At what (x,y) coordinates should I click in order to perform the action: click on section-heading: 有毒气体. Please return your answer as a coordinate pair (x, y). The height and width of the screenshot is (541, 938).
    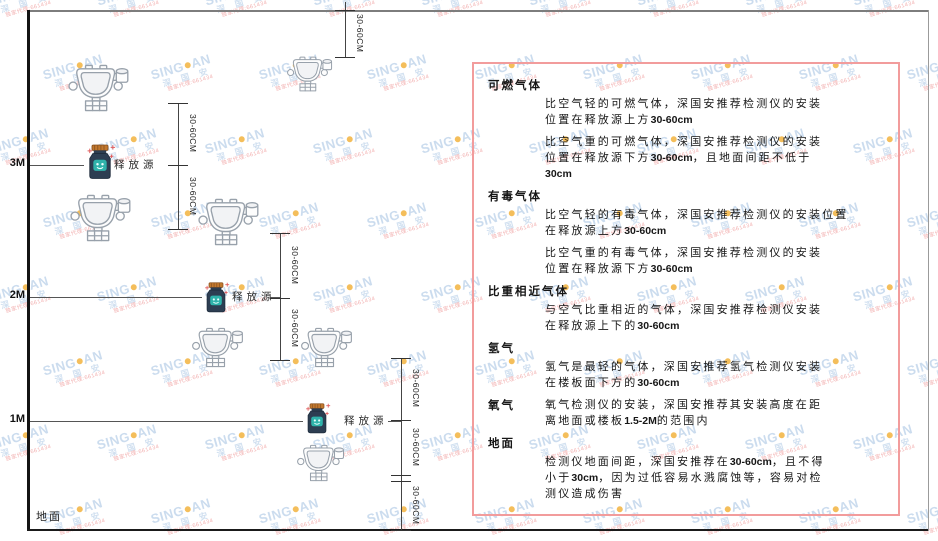
    Looking at the image, I should click on (515, 196).